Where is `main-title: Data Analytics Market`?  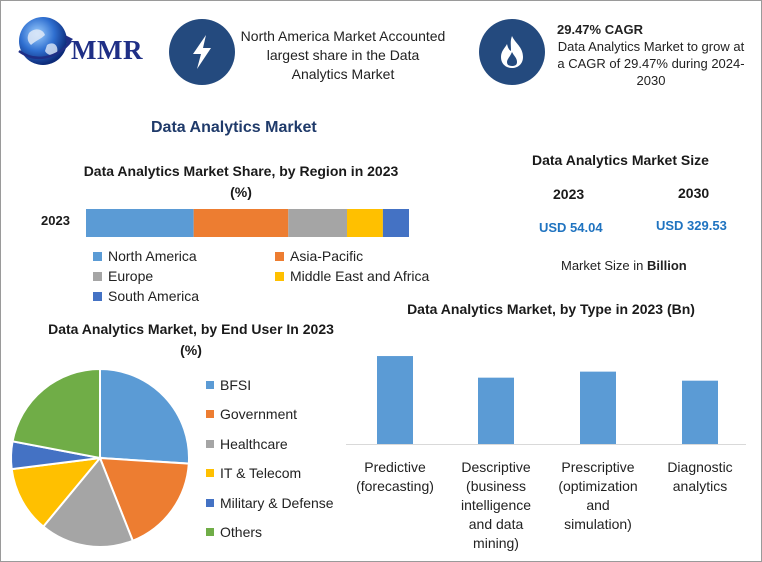 main-title: Data Analytics Market is located at coordinates (234, 127).